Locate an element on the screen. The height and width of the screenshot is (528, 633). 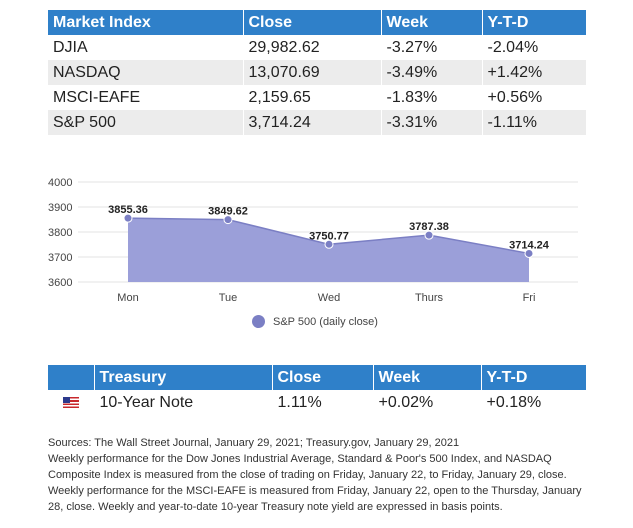
data-label: 3750.77 is located at coordinates (329, 236).